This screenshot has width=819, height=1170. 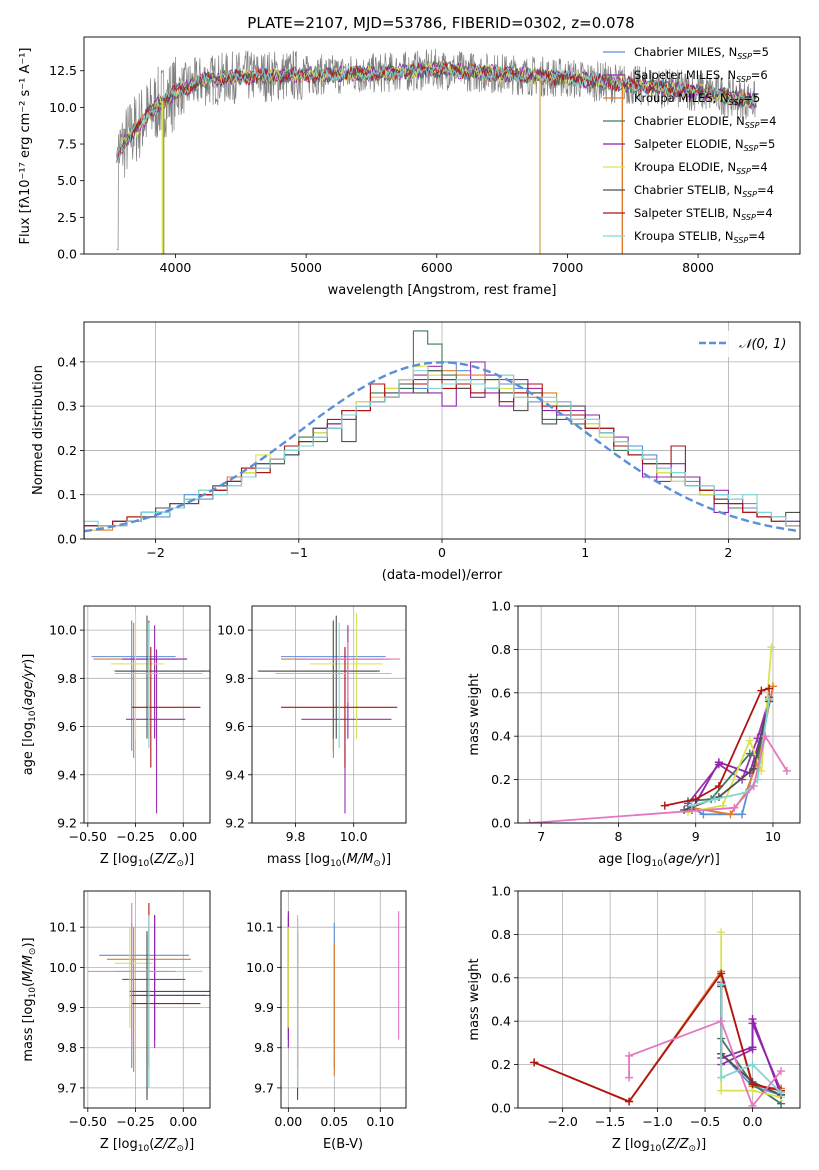 What do you see at coordinates (658, 1018) in the screenshot?
I see `plot-area` at bounding box center [658, 1018].